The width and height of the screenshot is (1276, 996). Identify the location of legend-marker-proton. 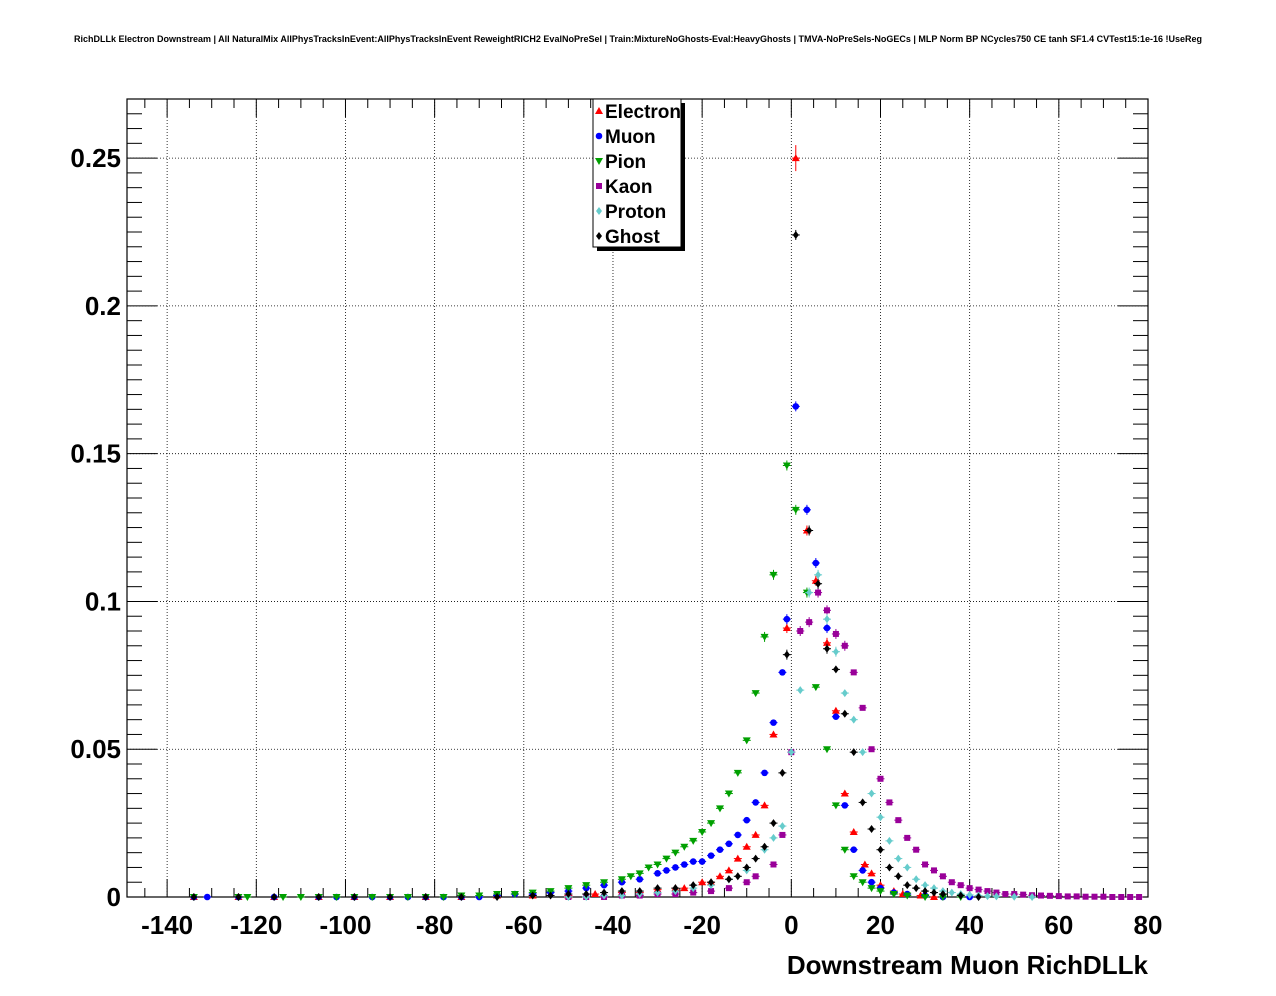
(599, 211).